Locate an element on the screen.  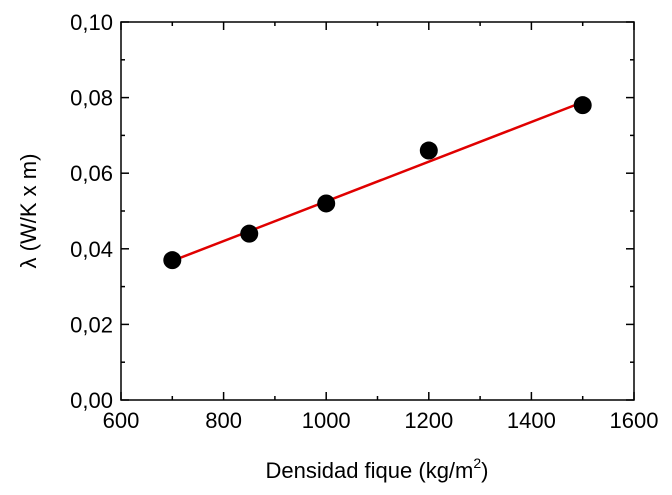
x-tick-label: 1000 is located at coordinates (326, 420).